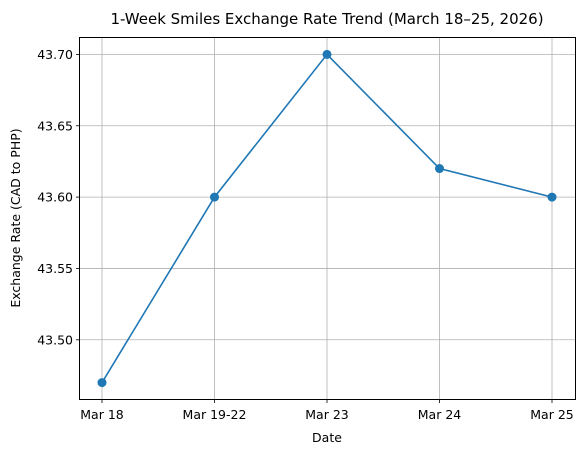 Image resolution: width=586 pixels, height=455 pixels. What do you see at coordinates (102, 414) in the screenshot?
I see `x-tick-label: Mar 18` at bounding box center [102, 414].